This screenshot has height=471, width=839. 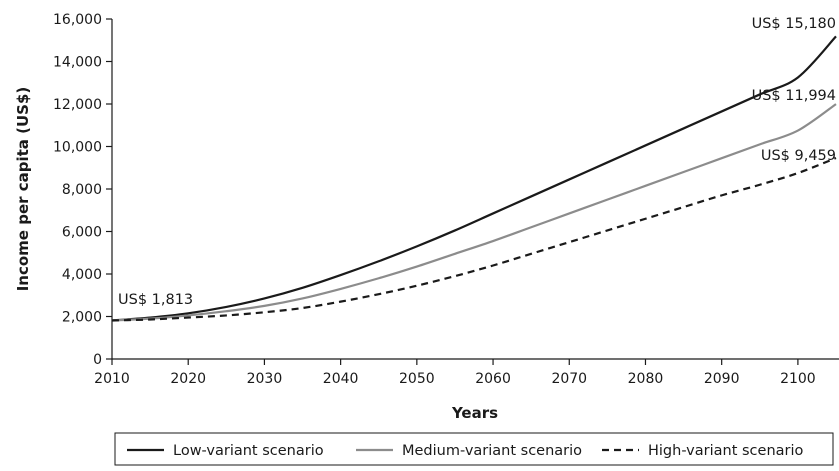 I want to click on y-tick-label: 4,000, so click(x=82, y=275).